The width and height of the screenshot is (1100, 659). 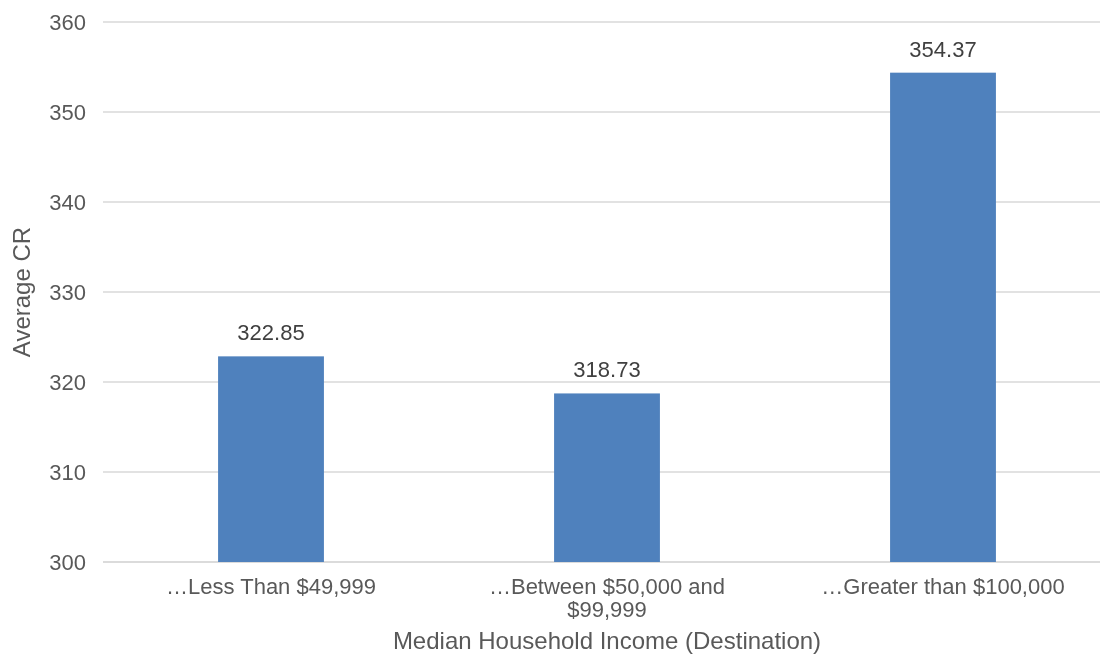 What do you see at coordinates (607, 640) in the screenshot?
I see `x-axis-title: Median Household Income (Destination)` at bounding box center [607, 640].